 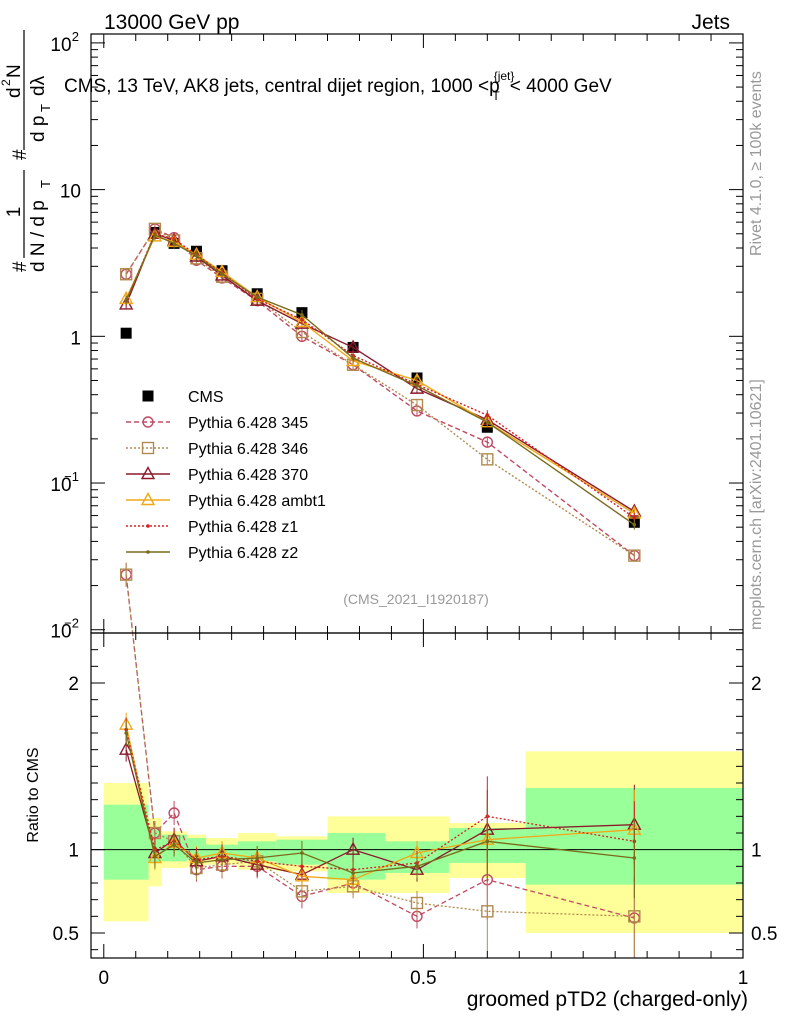 I want to click on ratio-ytick-label-right-1: 1, so click(x=756, y=851).